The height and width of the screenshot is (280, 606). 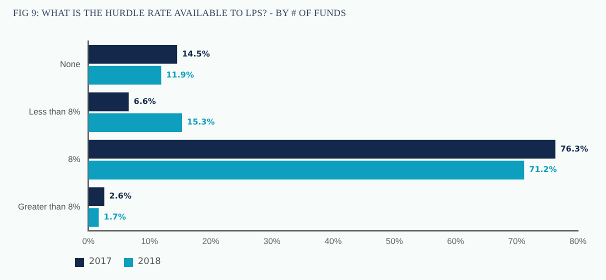 I want to click on data-label: 11.9%, so click(x=180, y=75).